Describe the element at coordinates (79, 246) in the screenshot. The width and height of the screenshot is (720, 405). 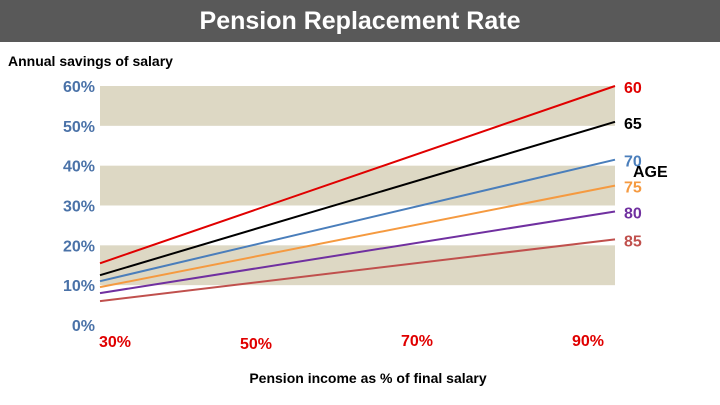
I see `y-tick-label: 20%` at that location.